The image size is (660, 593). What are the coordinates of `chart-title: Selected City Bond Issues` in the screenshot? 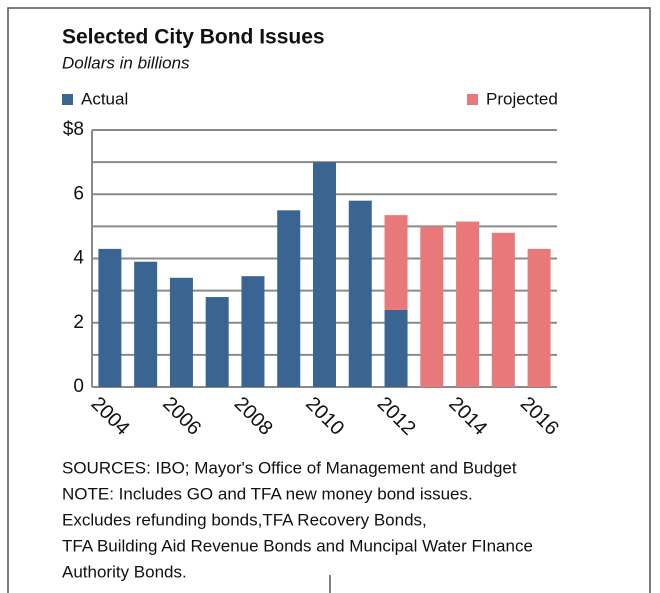 It's located at (193, 37).